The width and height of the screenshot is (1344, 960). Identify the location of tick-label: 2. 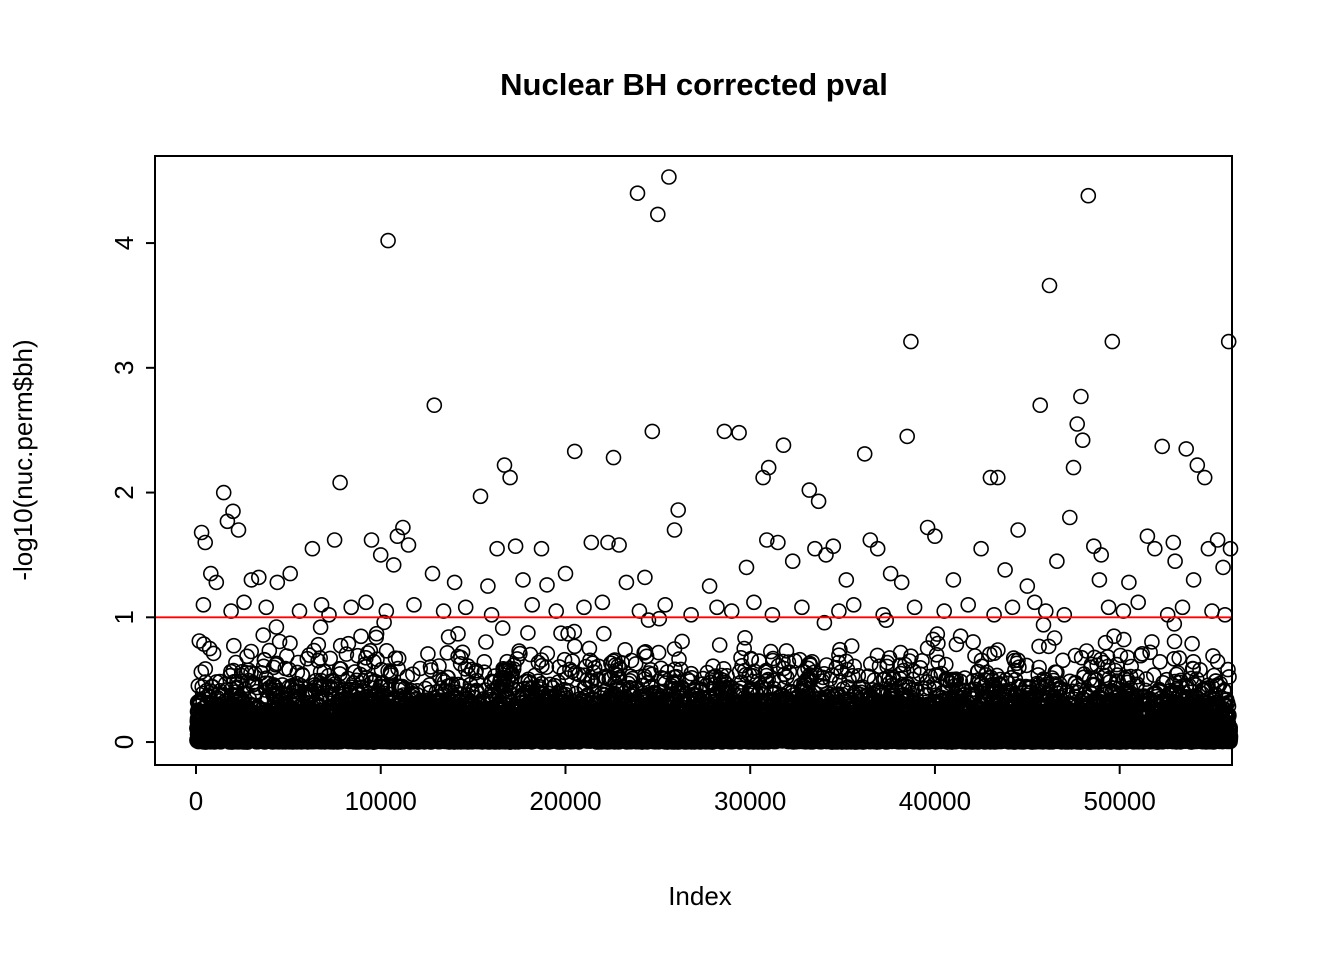
(124, 492).